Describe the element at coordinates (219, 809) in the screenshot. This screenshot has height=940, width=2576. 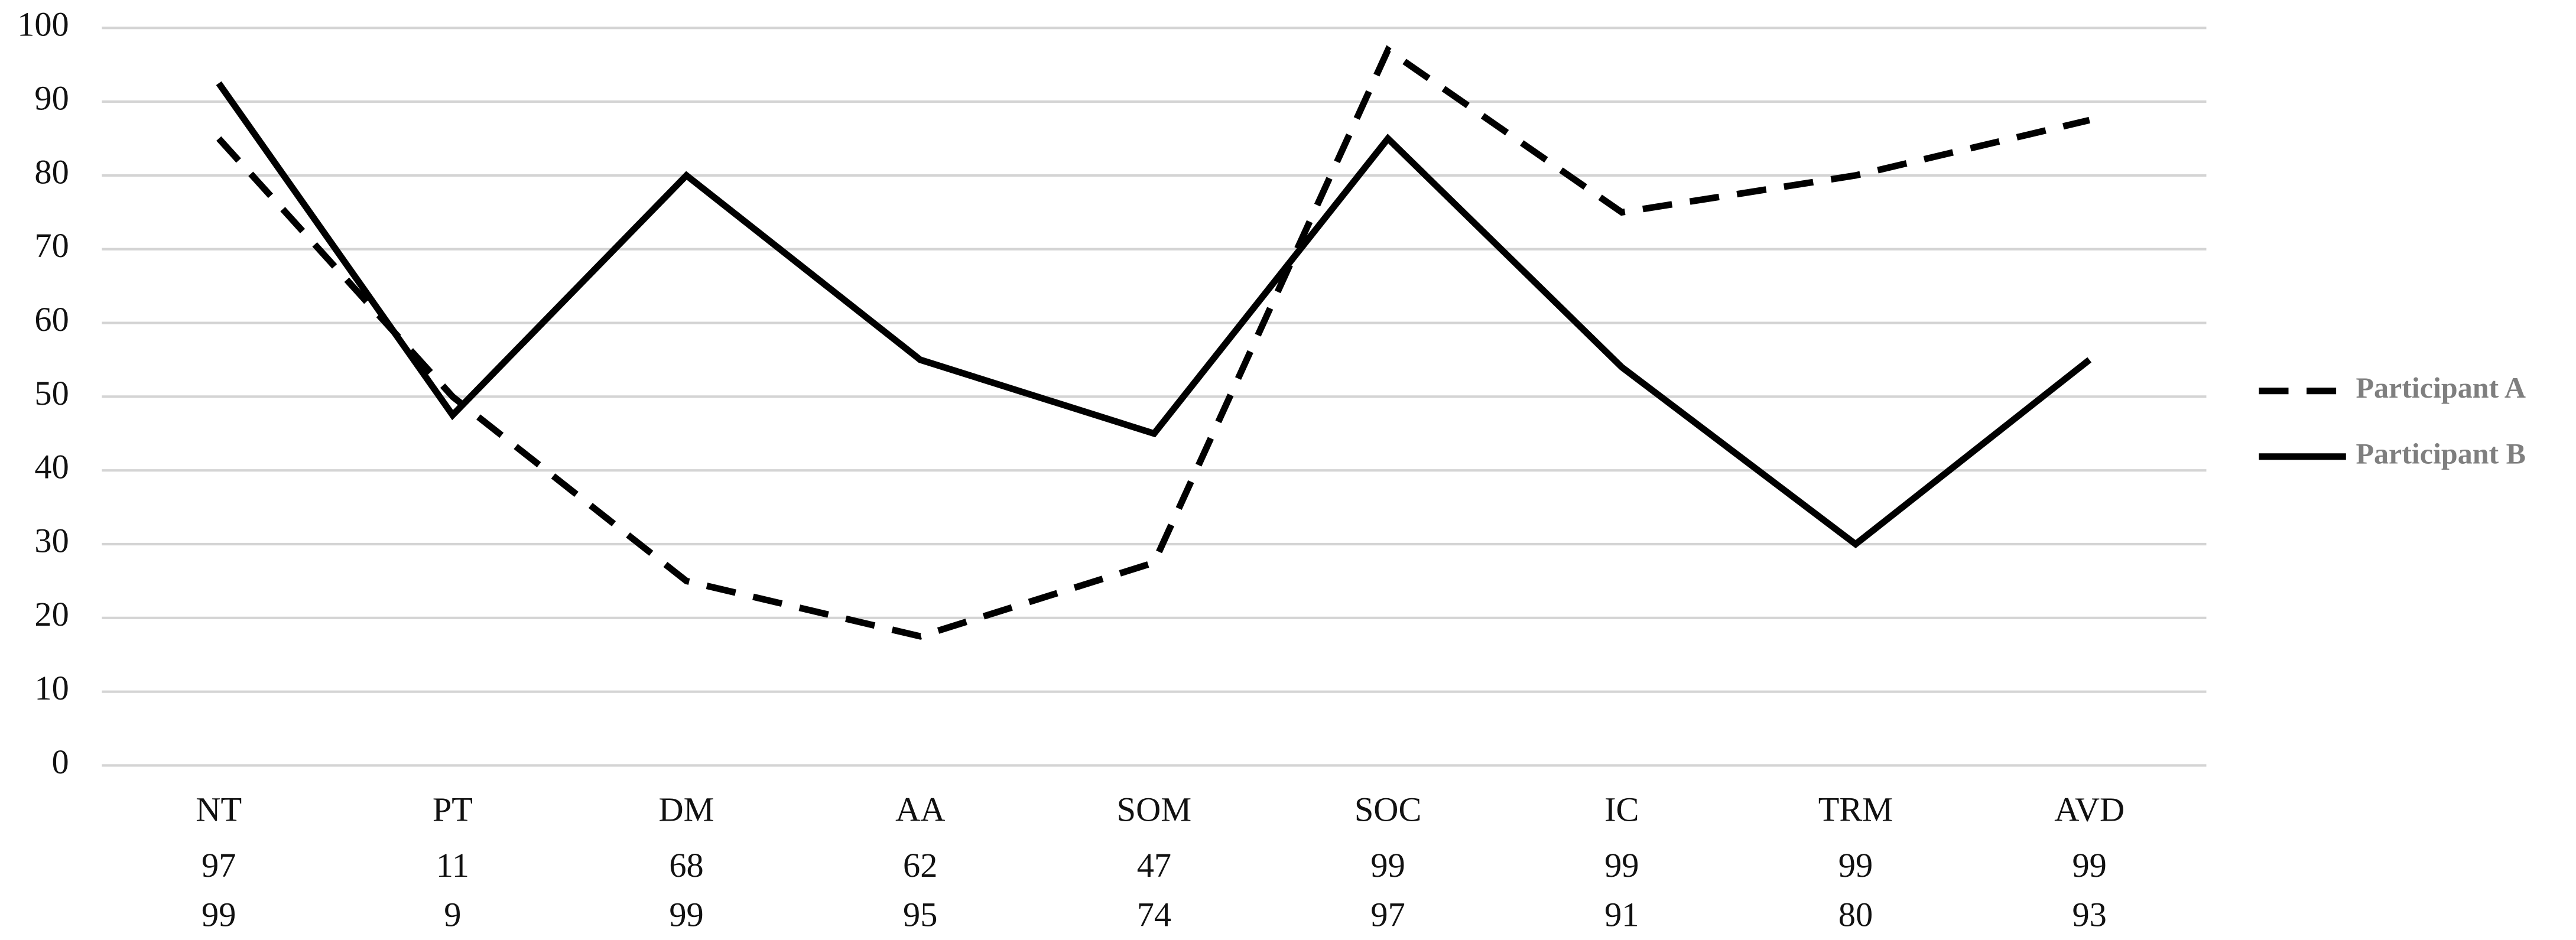
I see `x-tick-label: NT` at that location.